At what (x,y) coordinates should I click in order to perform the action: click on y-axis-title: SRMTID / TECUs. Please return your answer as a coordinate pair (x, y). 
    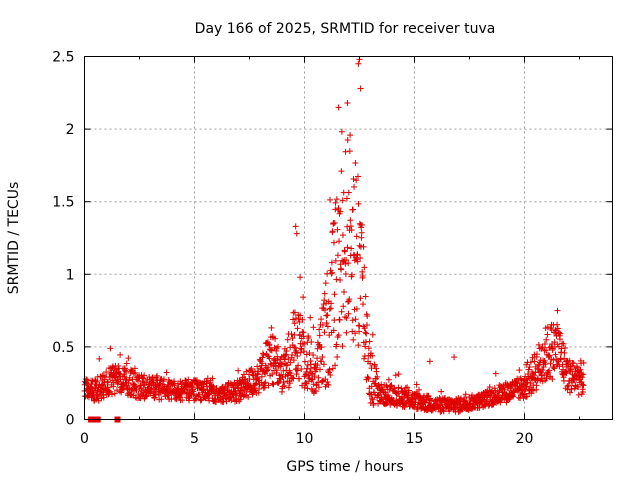
    Looking at the image, I should click on (14, 238).